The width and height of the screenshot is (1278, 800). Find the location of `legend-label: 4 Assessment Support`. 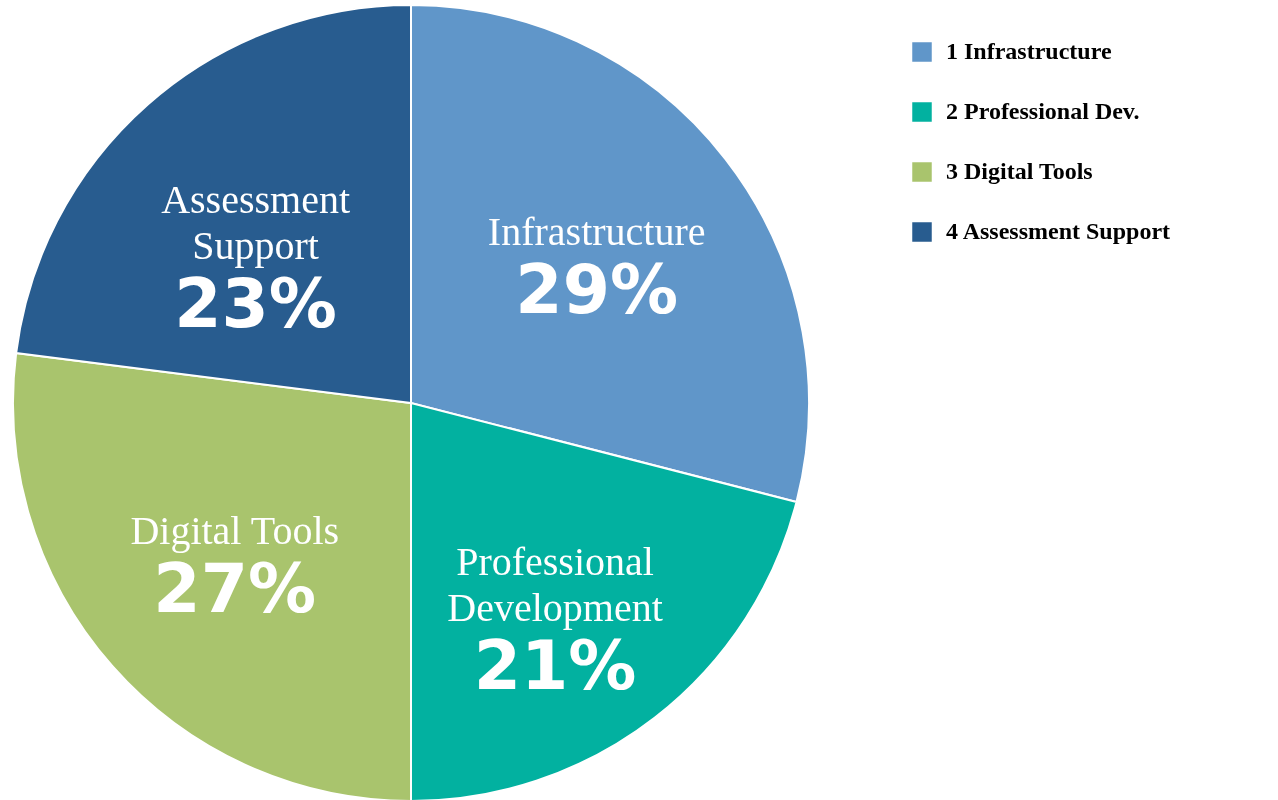

legend-label: 4 Assessment Support is located at coordinates (1058, 231).